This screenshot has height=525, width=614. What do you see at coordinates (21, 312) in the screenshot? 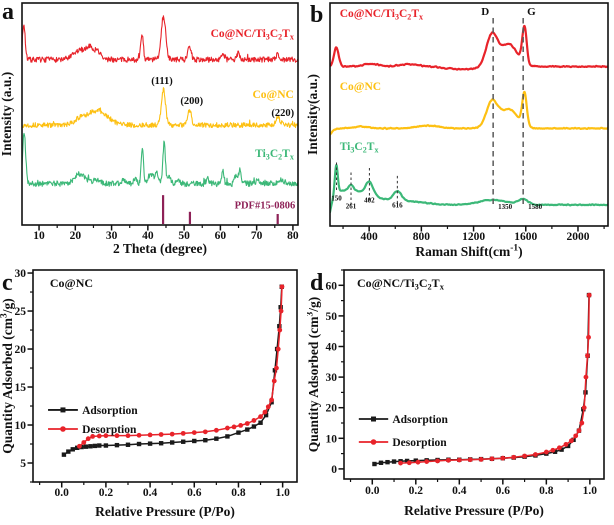
I see `y-tick-label: 25` at bounding box center [21, 312].